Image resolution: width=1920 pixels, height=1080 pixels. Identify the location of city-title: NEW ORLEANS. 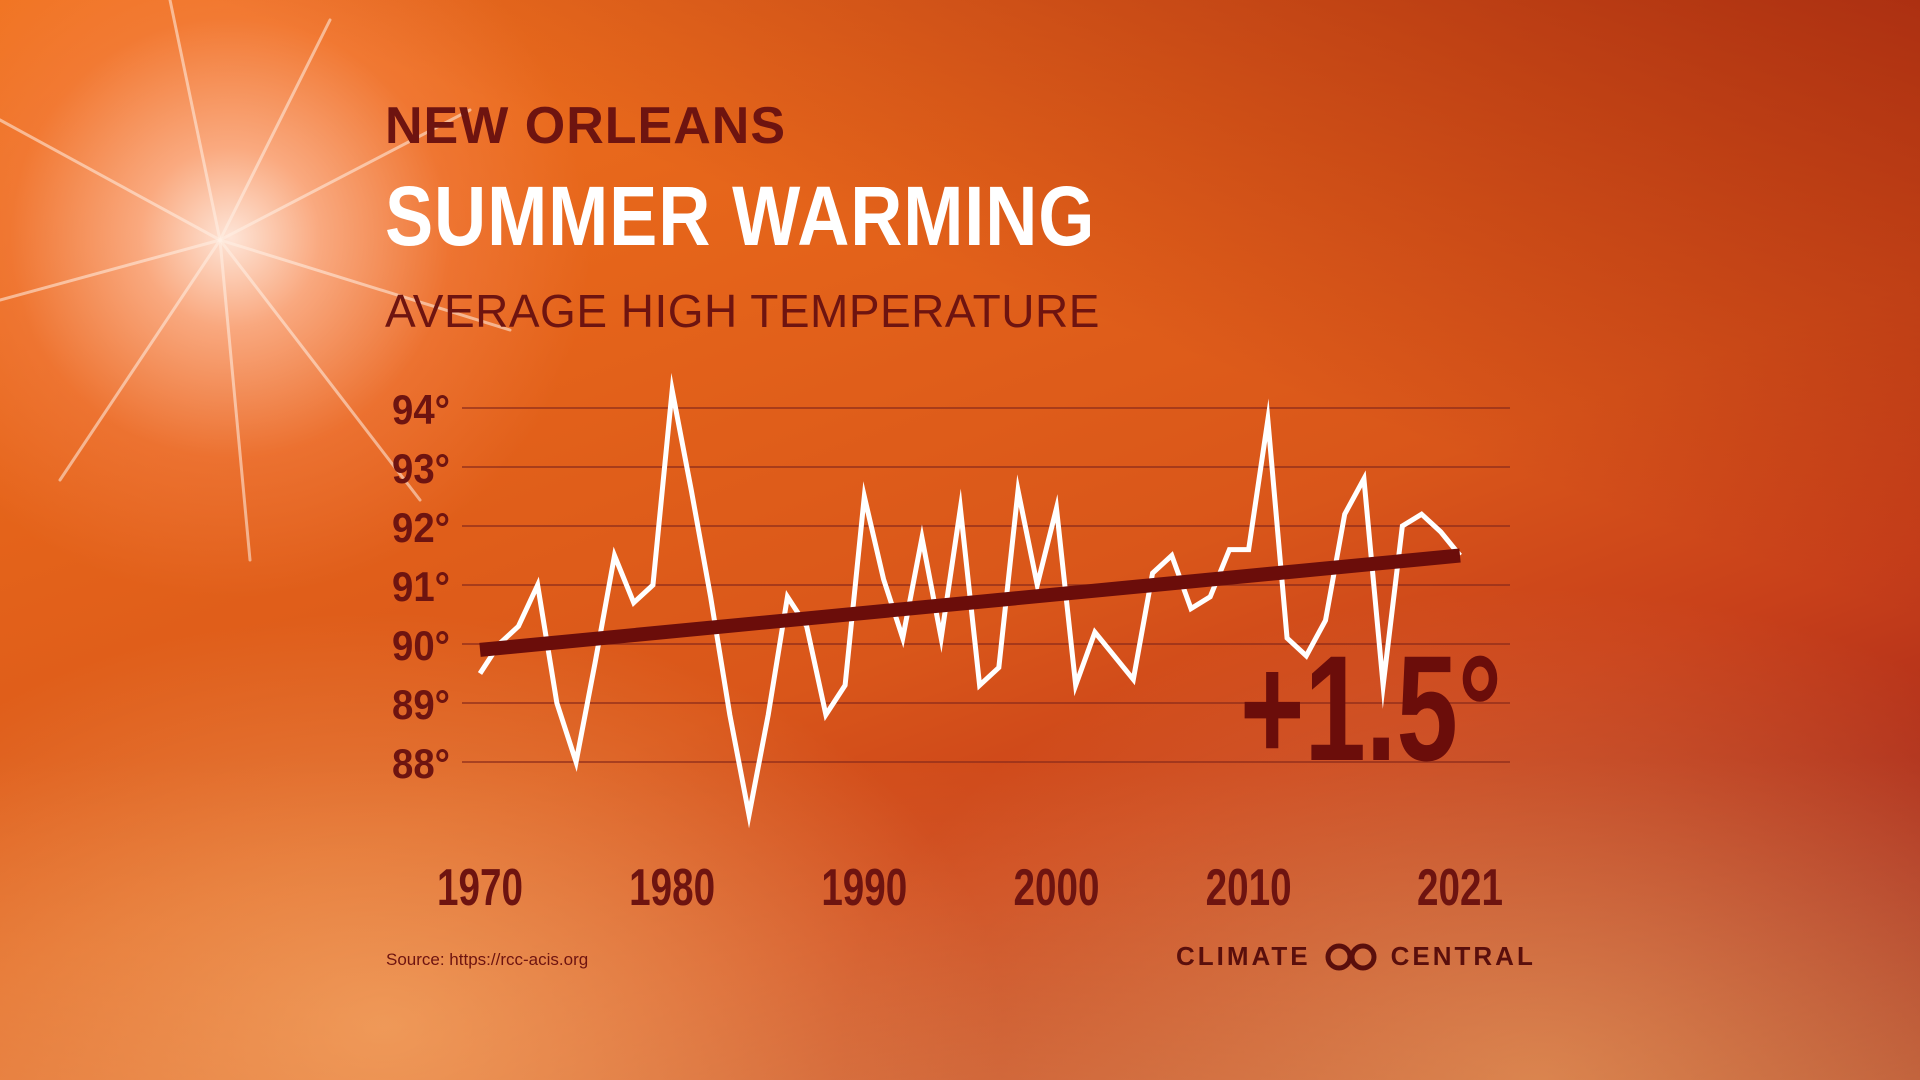
(585, 126).